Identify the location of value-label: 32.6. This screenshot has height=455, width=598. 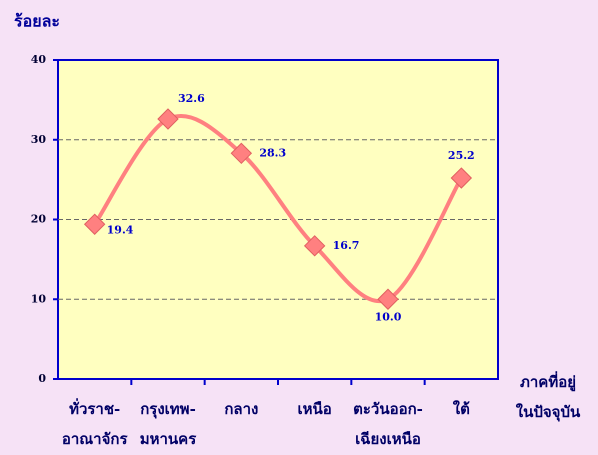
(191, 98).